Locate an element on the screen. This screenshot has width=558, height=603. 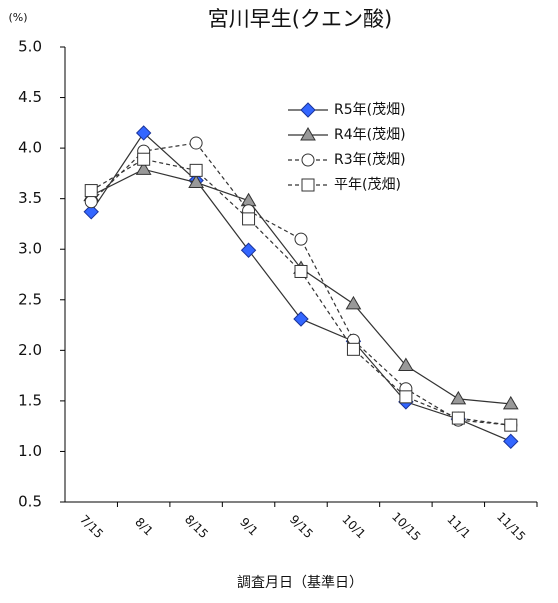
x-tick-label: 11/15 is located at coordinates (511, 526).